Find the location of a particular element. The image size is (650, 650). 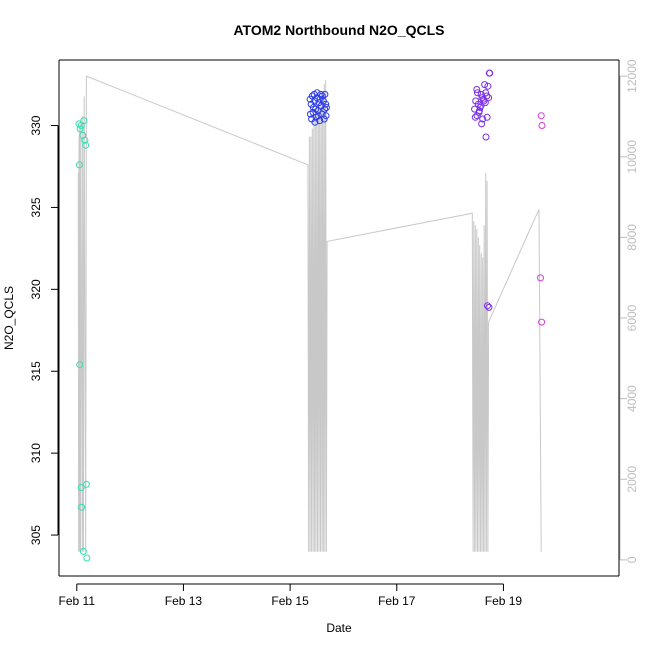

x-axis-label: Date is located at coordinates (339, 628).